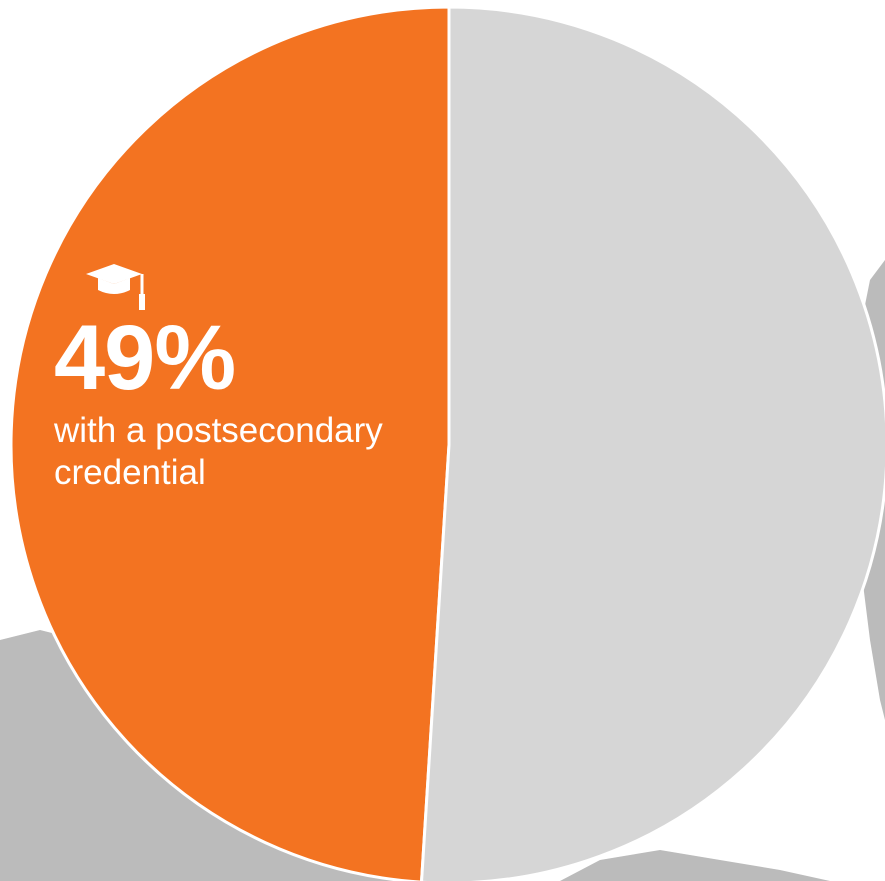  I want to click on slice-caption: with a postsecondary credential, so click(218, 451).